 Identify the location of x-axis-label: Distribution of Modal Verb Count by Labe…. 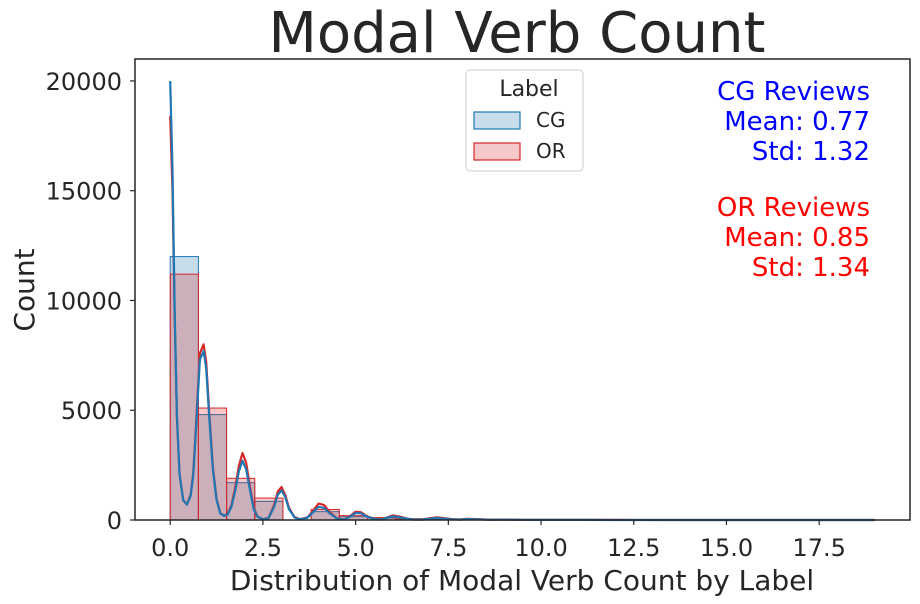
(522, 580).